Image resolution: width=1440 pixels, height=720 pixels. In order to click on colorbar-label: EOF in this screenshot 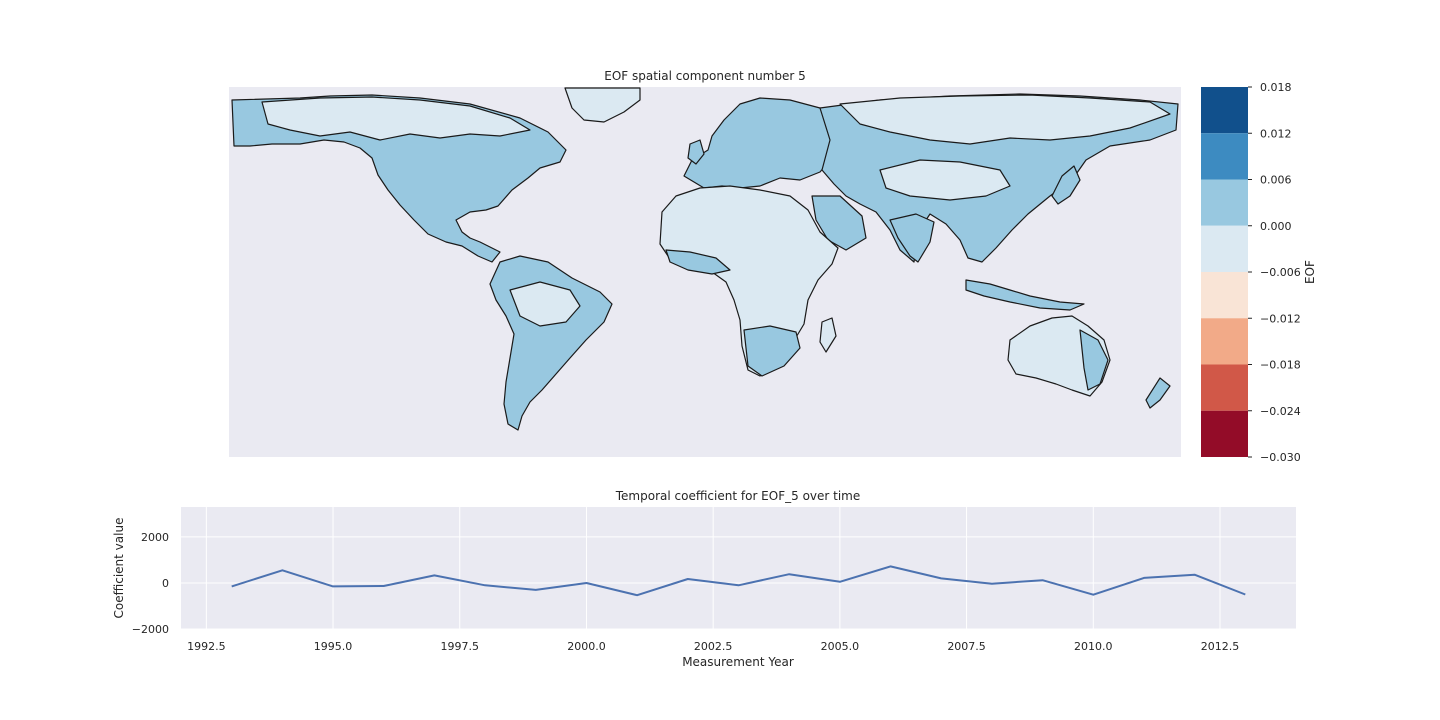, I will do `click(1310, 272)`.